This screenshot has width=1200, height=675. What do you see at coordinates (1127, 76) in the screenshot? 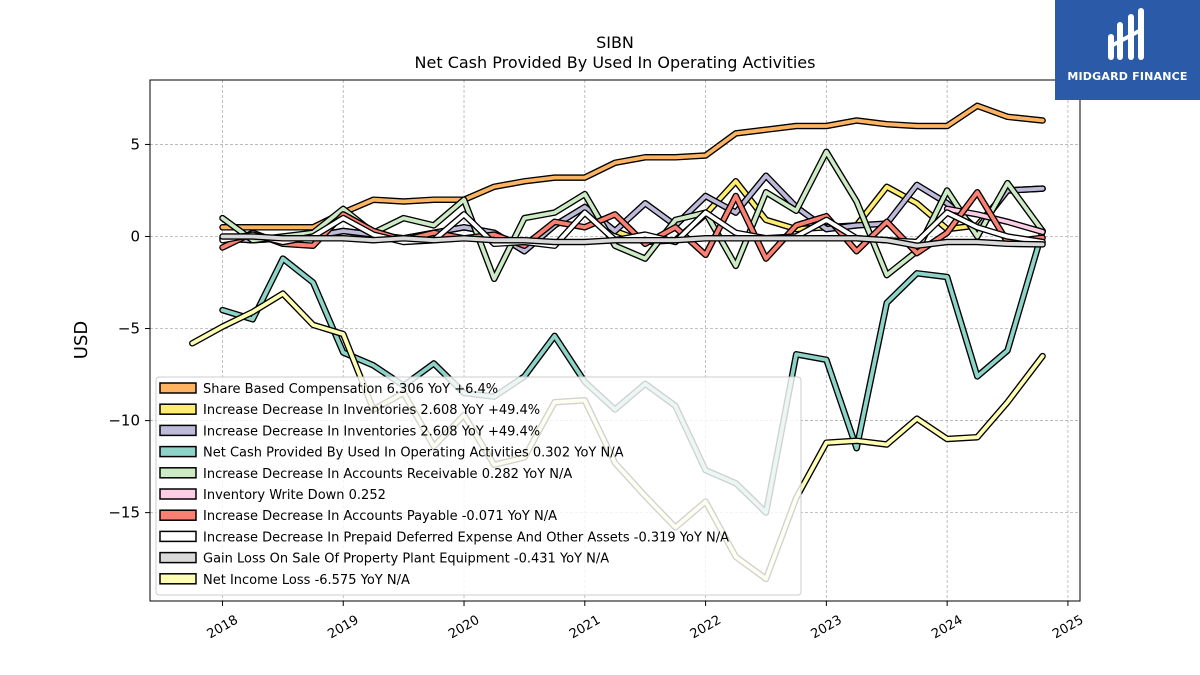
I see `logo-text: MIDGARD FINANCE` at bounding box center [1127, 76].